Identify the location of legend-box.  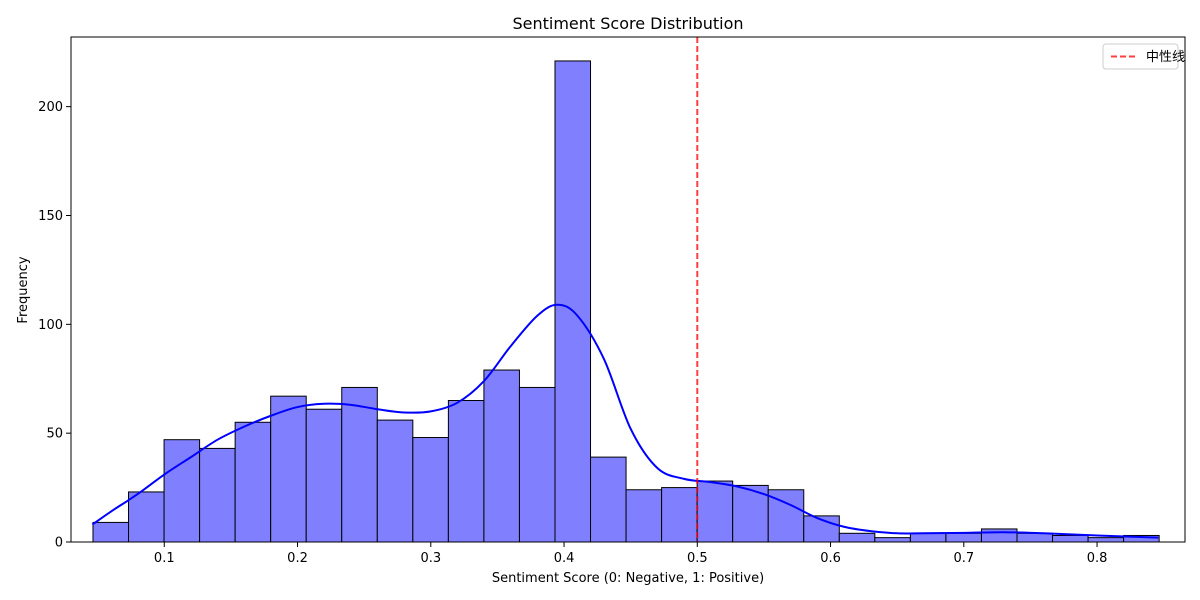
(1140, 56).